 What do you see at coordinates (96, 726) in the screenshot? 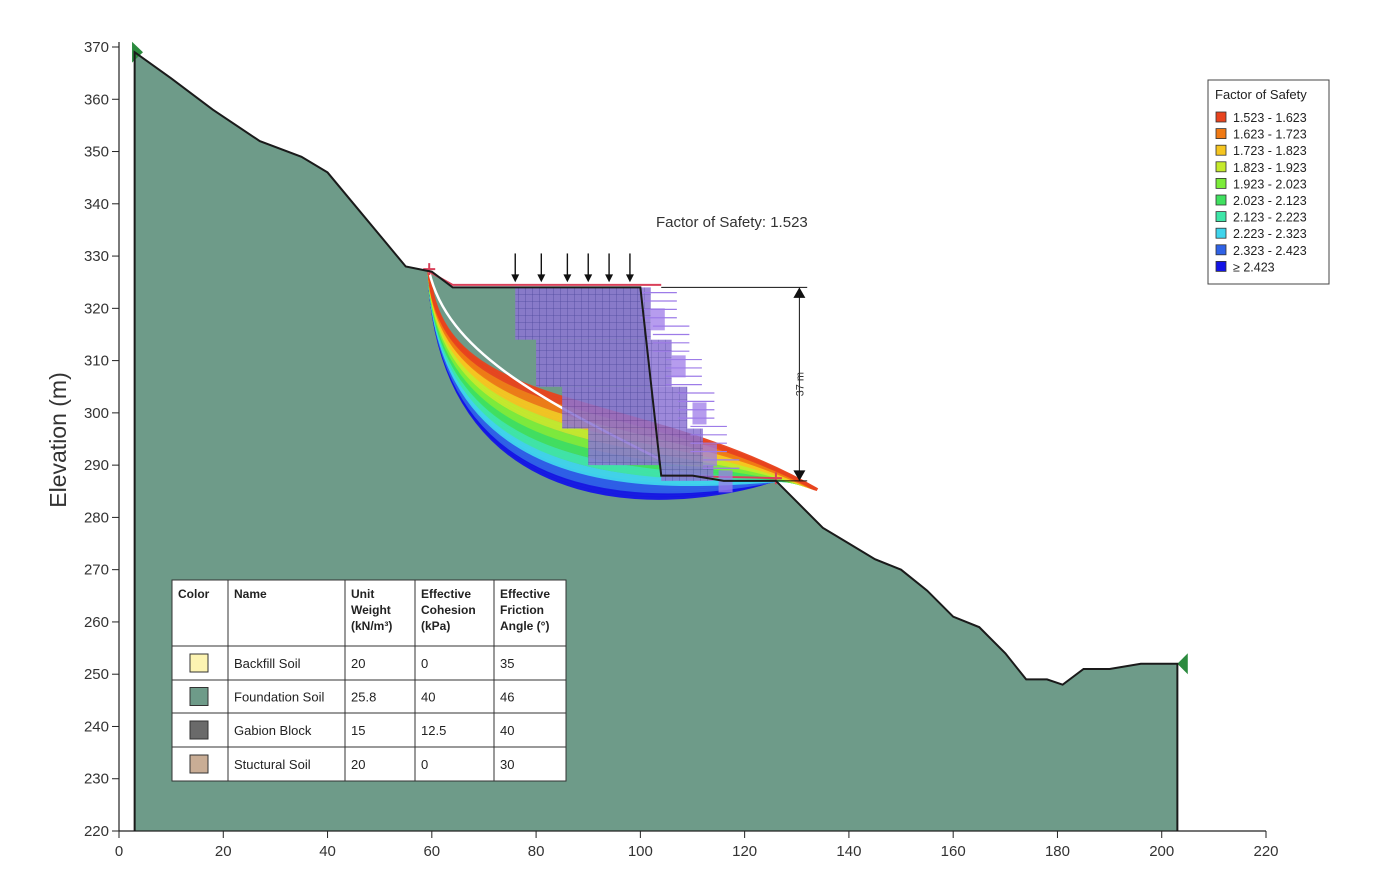
I see `y-tick-label: 240` at bounding box center [96, 726].